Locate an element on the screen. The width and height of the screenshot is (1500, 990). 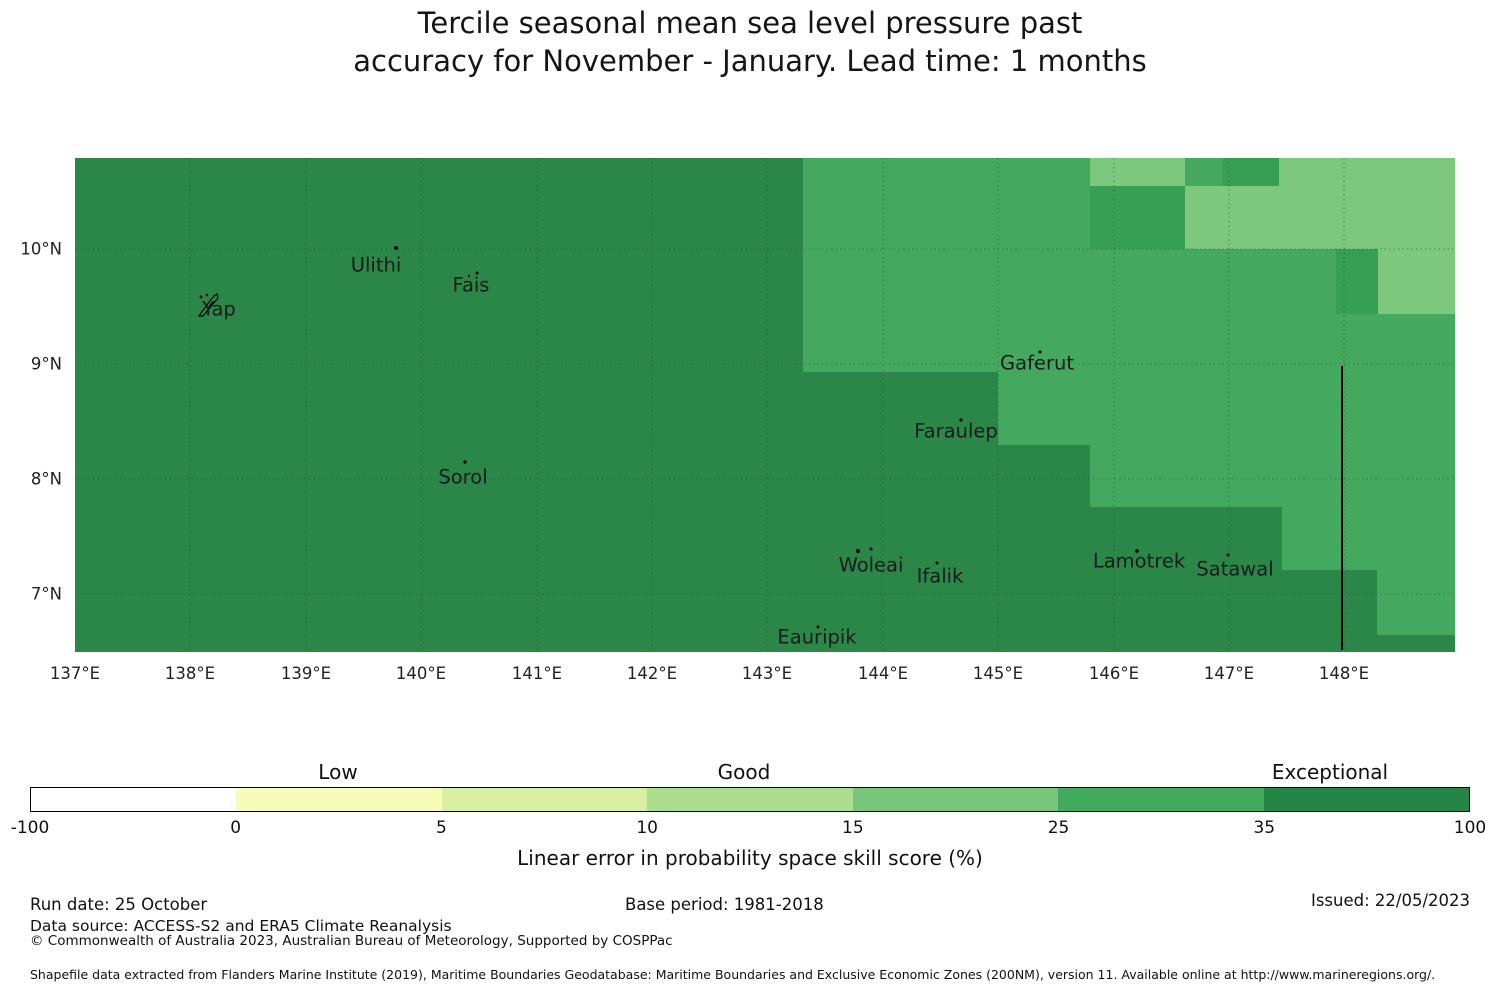
island-label: Ulithi is located at coordinates (376, 265).